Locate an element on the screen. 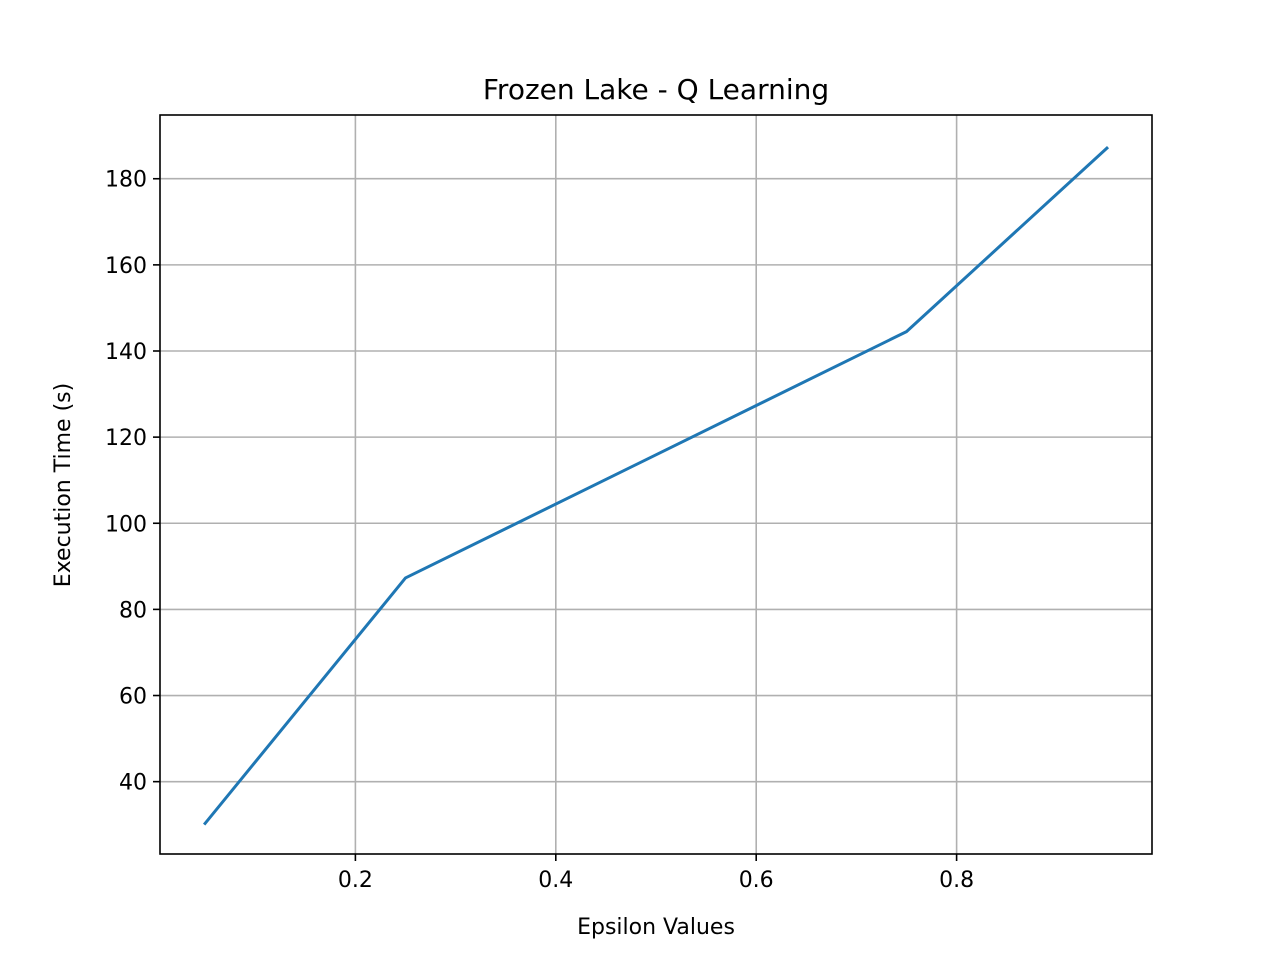  x-tick-label: 0.8 is located at coordinates (956, 880).